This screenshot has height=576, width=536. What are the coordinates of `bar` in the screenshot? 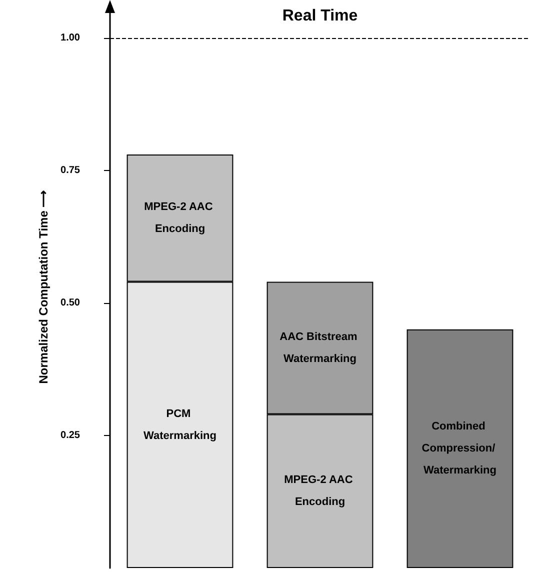 It's located at (460, 448).